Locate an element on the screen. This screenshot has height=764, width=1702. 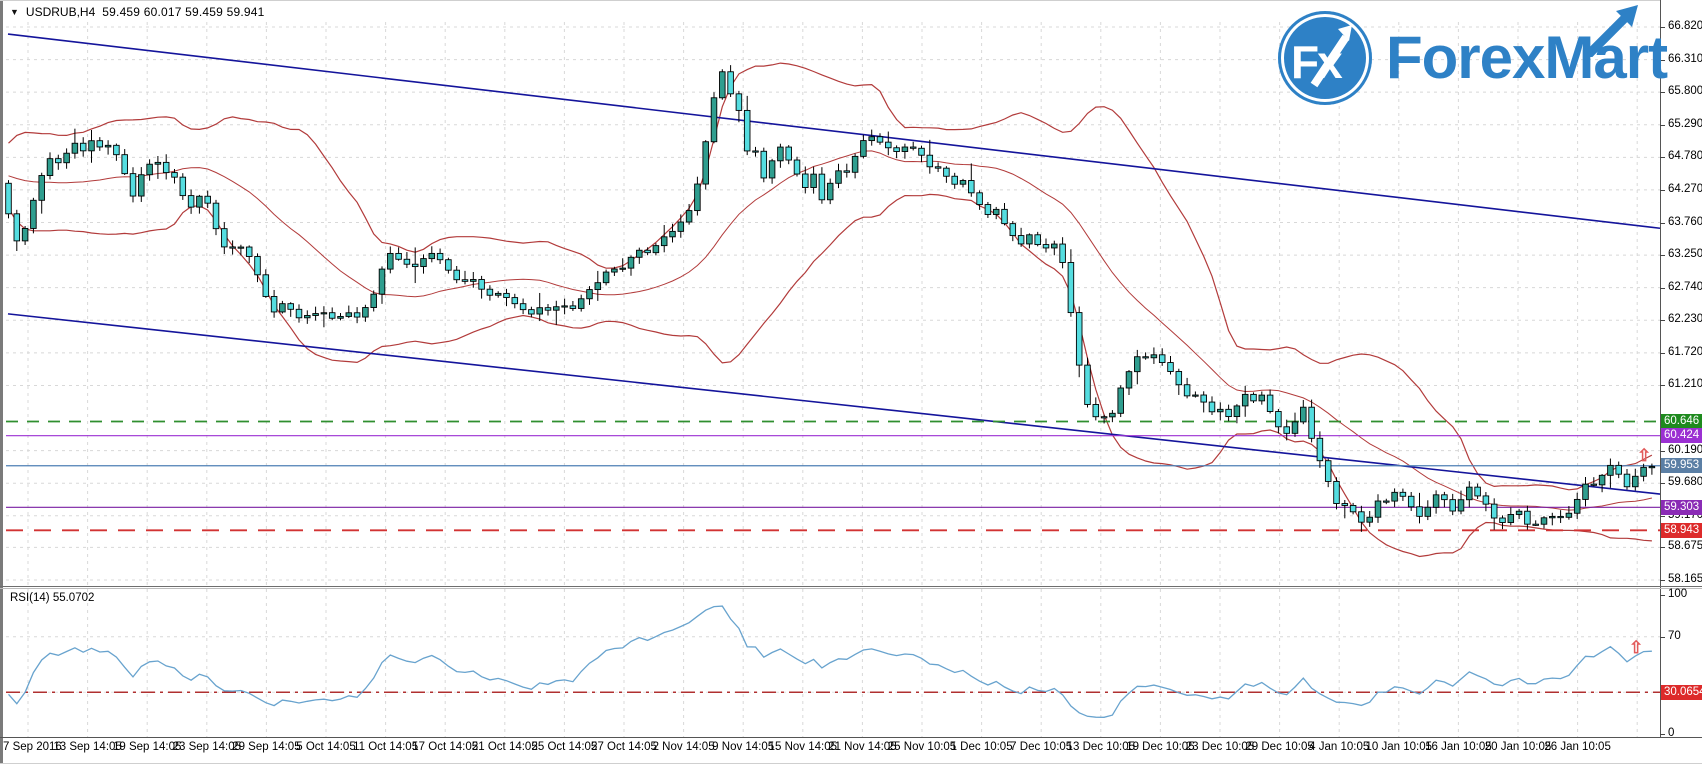
rsi-indicator-label: RSI(14) 55.0702 is located at coordinates (52, 598).